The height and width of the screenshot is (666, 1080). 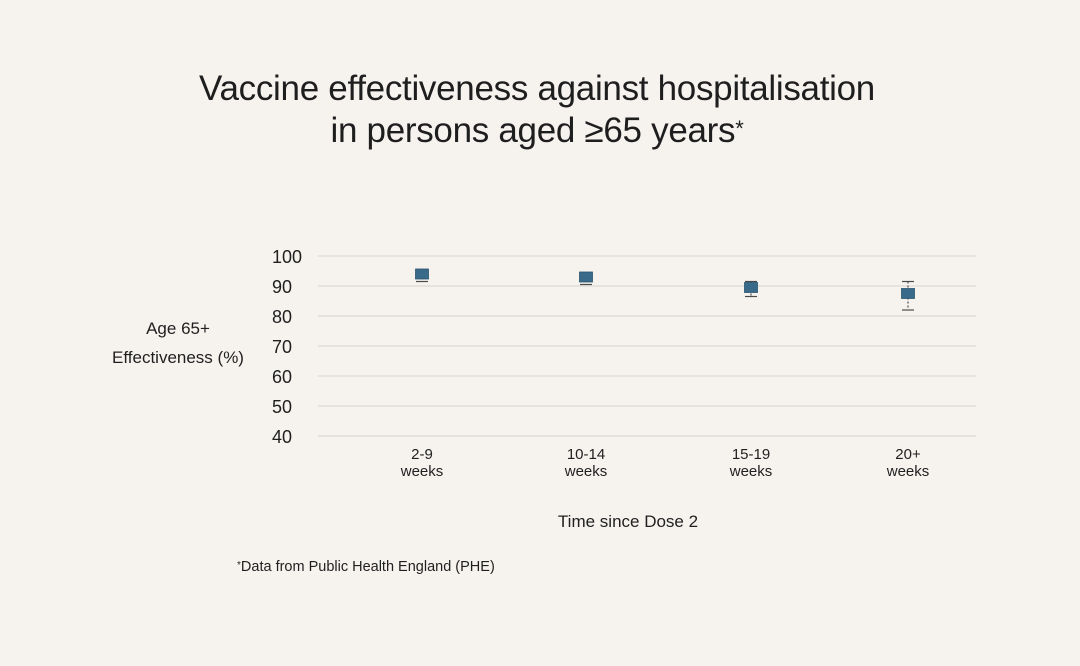 What do you see at coordinates (422, 454) in the screenshot?
I see `x-tick-label-1-line-1: 2-9` at bounding box center [422, 454].